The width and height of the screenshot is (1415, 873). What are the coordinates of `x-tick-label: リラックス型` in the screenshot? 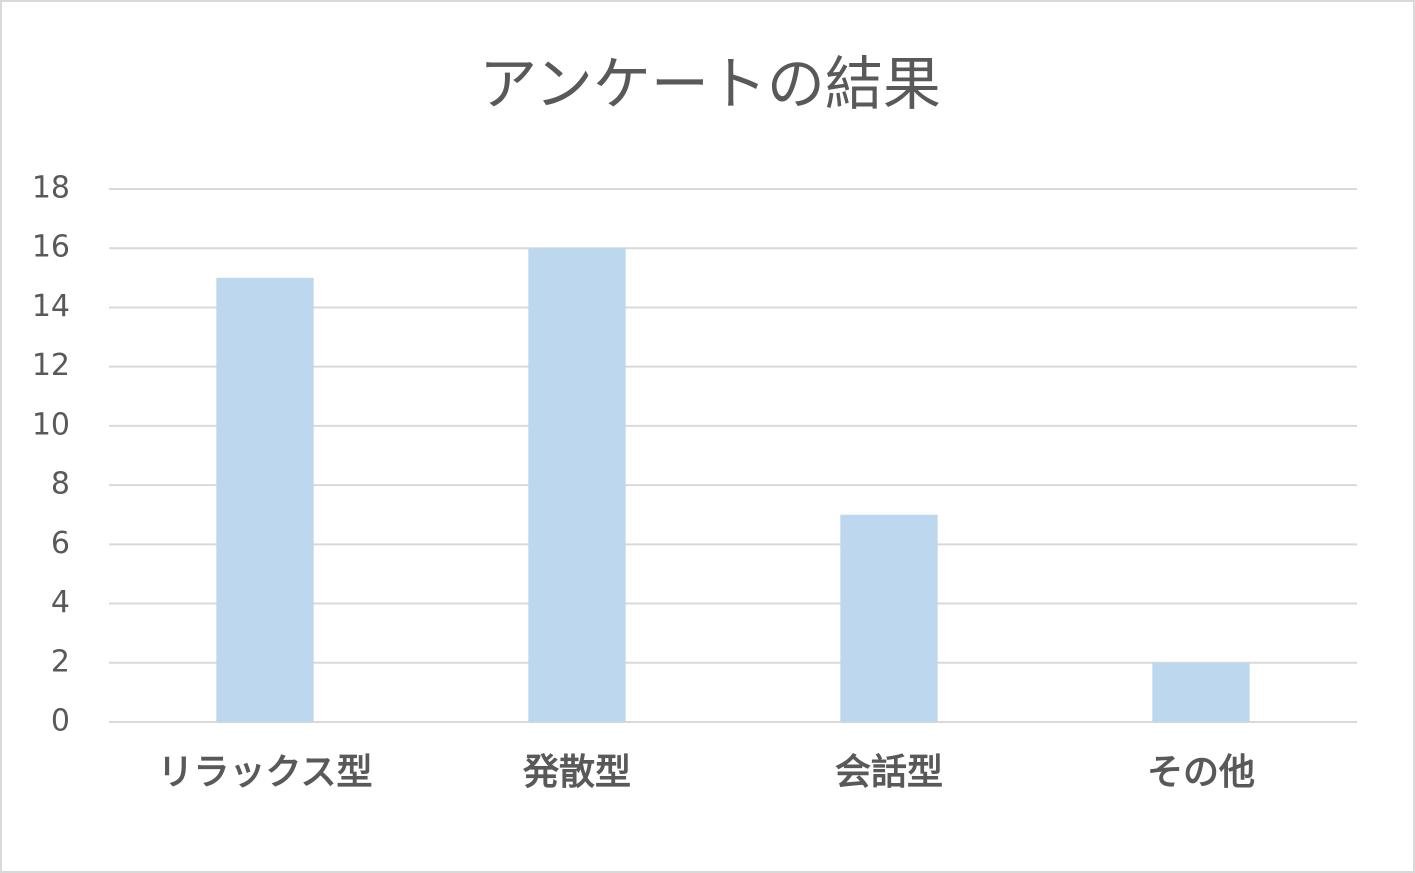 It's located at (265, 772).